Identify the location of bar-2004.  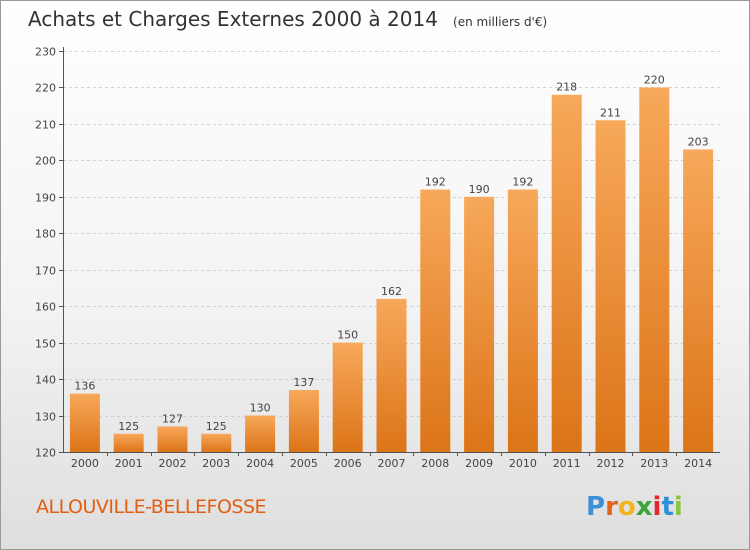
(260, 433).